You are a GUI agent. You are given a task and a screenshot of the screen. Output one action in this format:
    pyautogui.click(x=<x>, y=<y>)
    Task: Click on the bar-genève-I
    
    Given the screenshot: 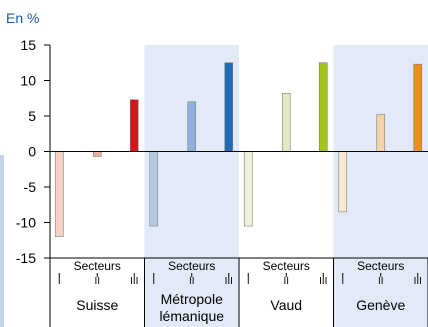 What is the action you would take?
    pyautogui.click(x=343, y=182)
    